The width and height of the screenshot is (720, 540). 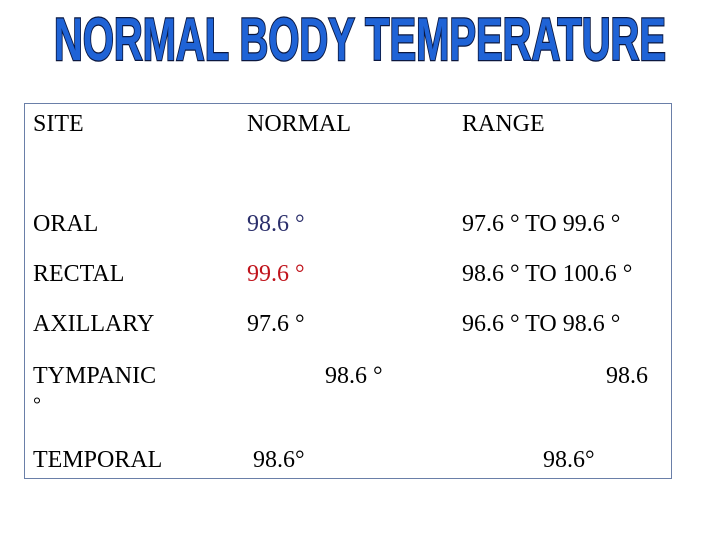 What do you see at coordinates (95, 376) in the screenshot?
I see `site-cell: TYMPANIC` at bounding box center [95, 376].